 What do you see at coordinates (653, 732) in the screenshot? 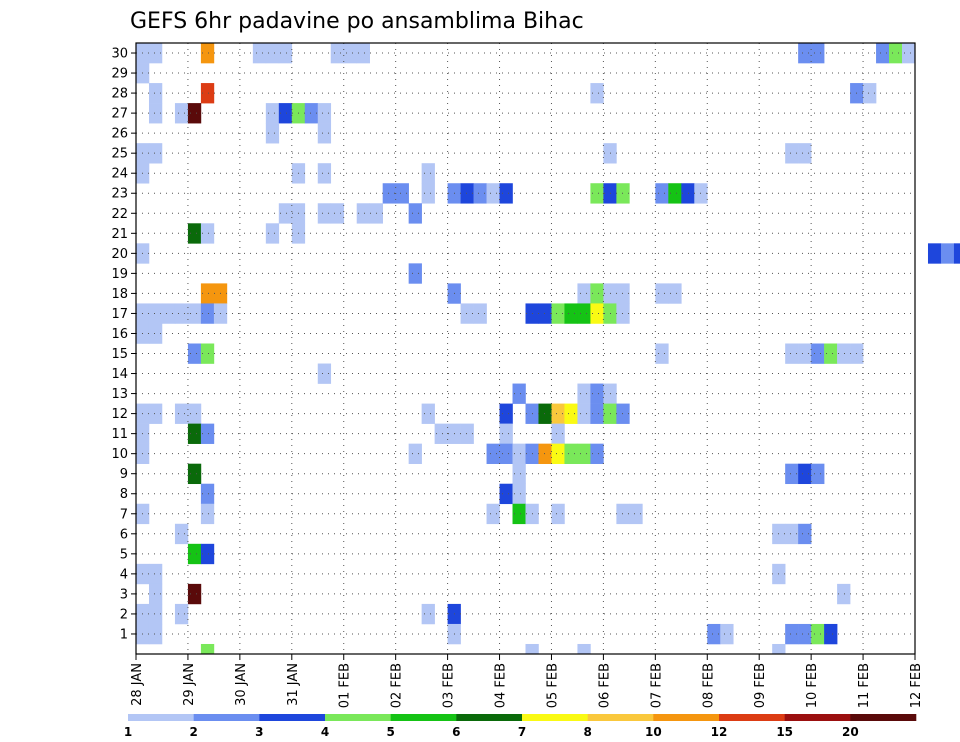
I see `colorbar-label: 10` at bounding box center [653, 732].